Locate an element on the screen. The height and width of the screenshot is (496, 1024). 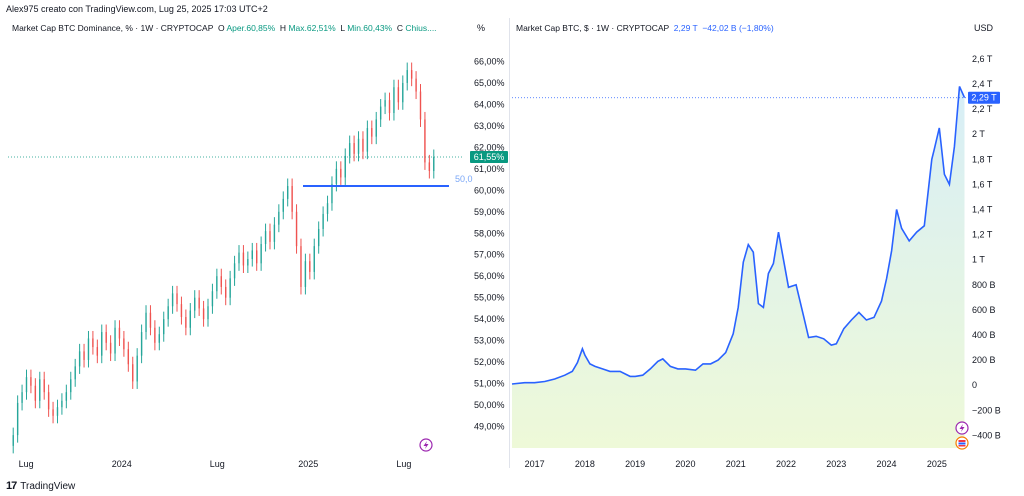
flag-icon is located at coordinates (962, 443).